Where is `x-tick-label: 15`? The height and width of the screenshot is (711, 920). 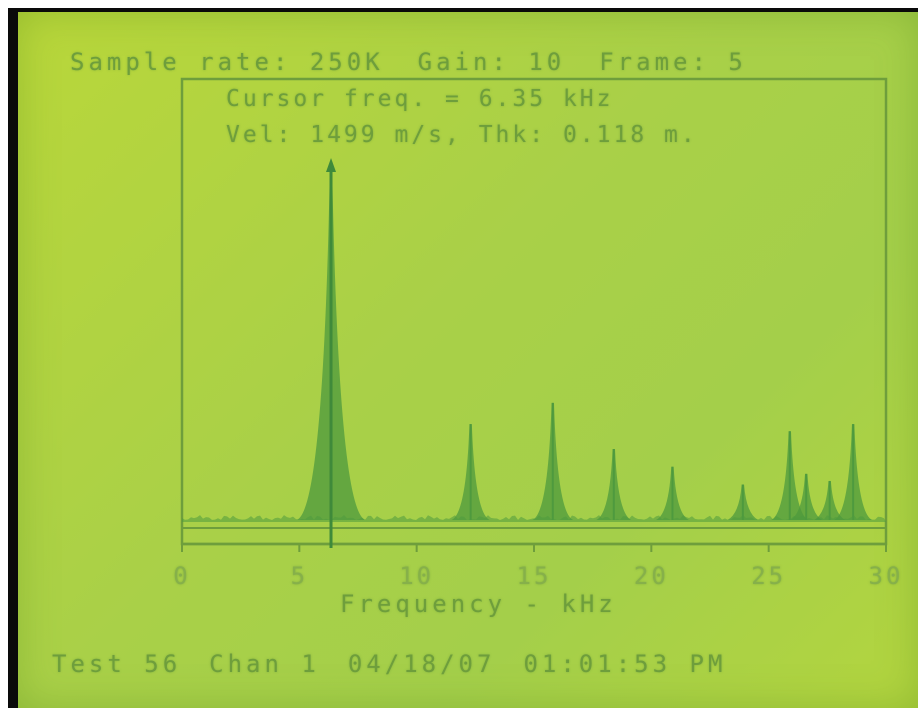 x-tick-label: 15 is located at coordinates (534, 576).